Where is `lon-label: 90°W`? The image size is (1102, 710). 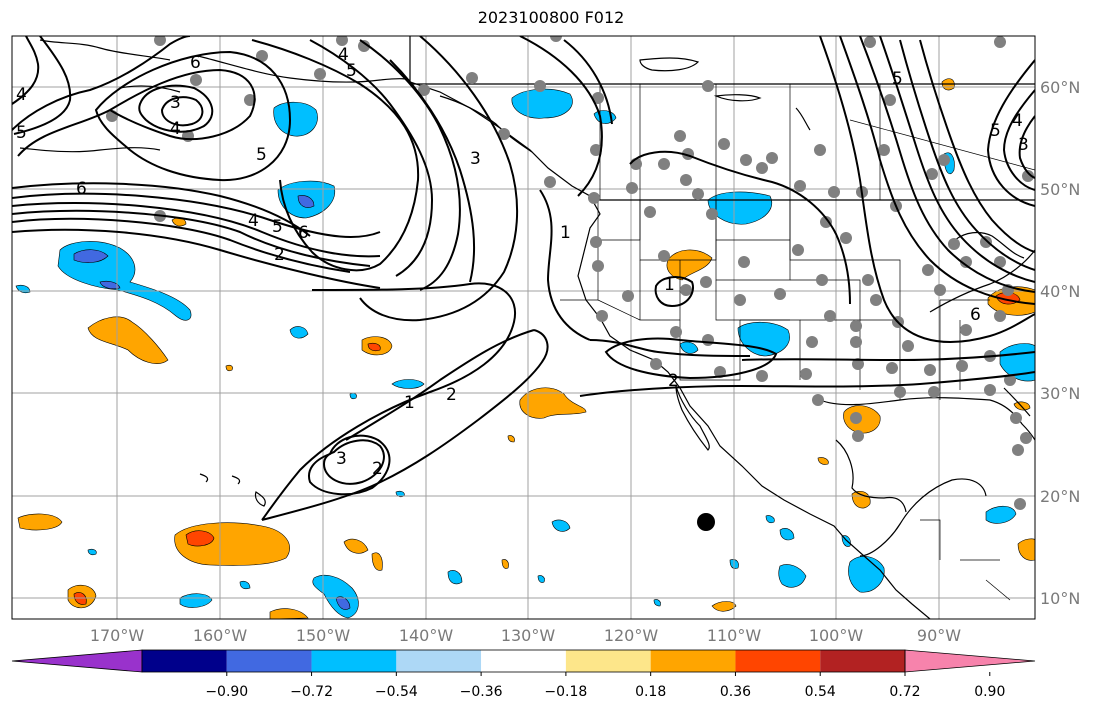 lon-label: 90°W is located at coordinates (939, 635).